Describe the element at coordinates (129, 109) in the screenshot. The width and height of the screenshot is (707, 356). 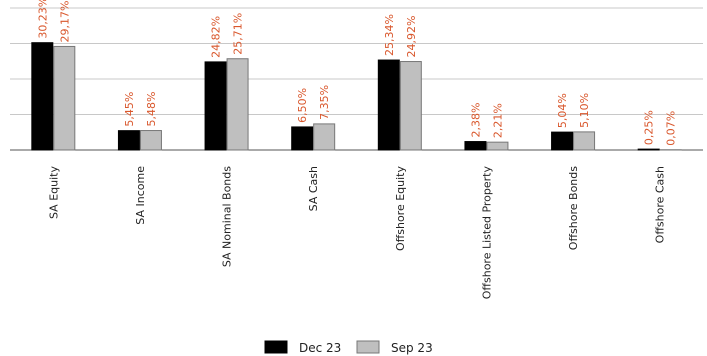
I see `data-label: 5,45%` at that location.